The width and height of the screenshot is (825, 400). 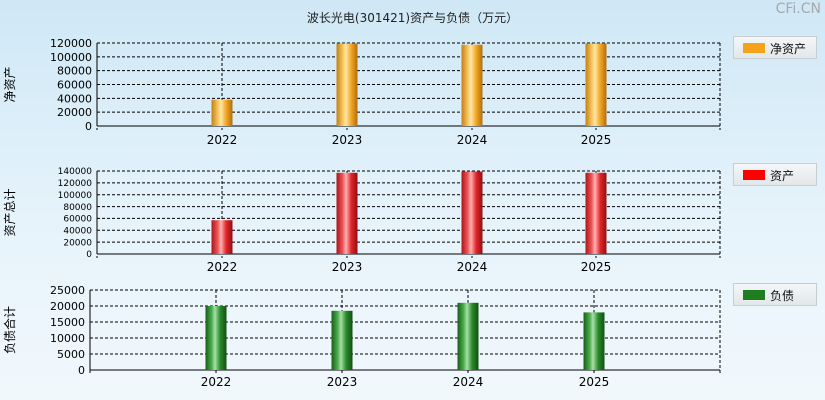 What do you see at coordinates (347, 84) in the screenshot?
I see `bar-net-assets-2023` at bounding box center [347, 84].